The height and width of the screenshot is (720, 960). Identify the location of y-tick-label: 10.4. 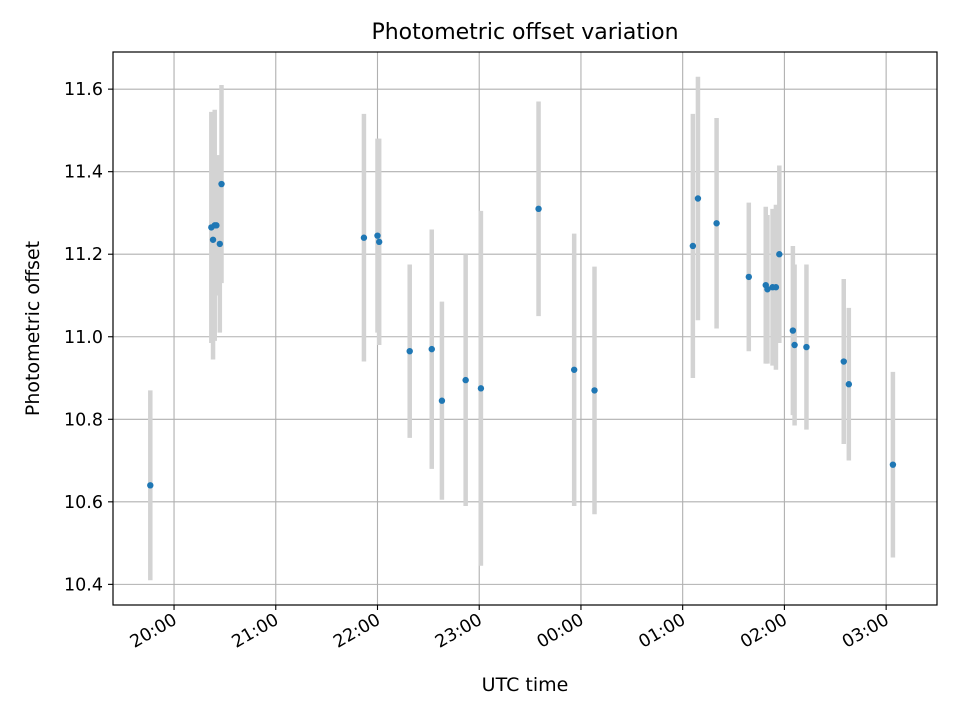
(83, 585).